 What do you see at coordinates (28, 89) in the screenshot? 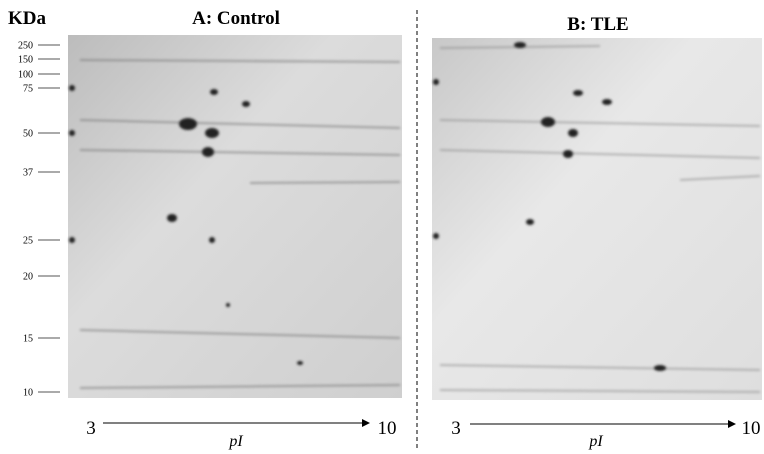
I see `marker-label: 75` at bounding box center [28, 89].